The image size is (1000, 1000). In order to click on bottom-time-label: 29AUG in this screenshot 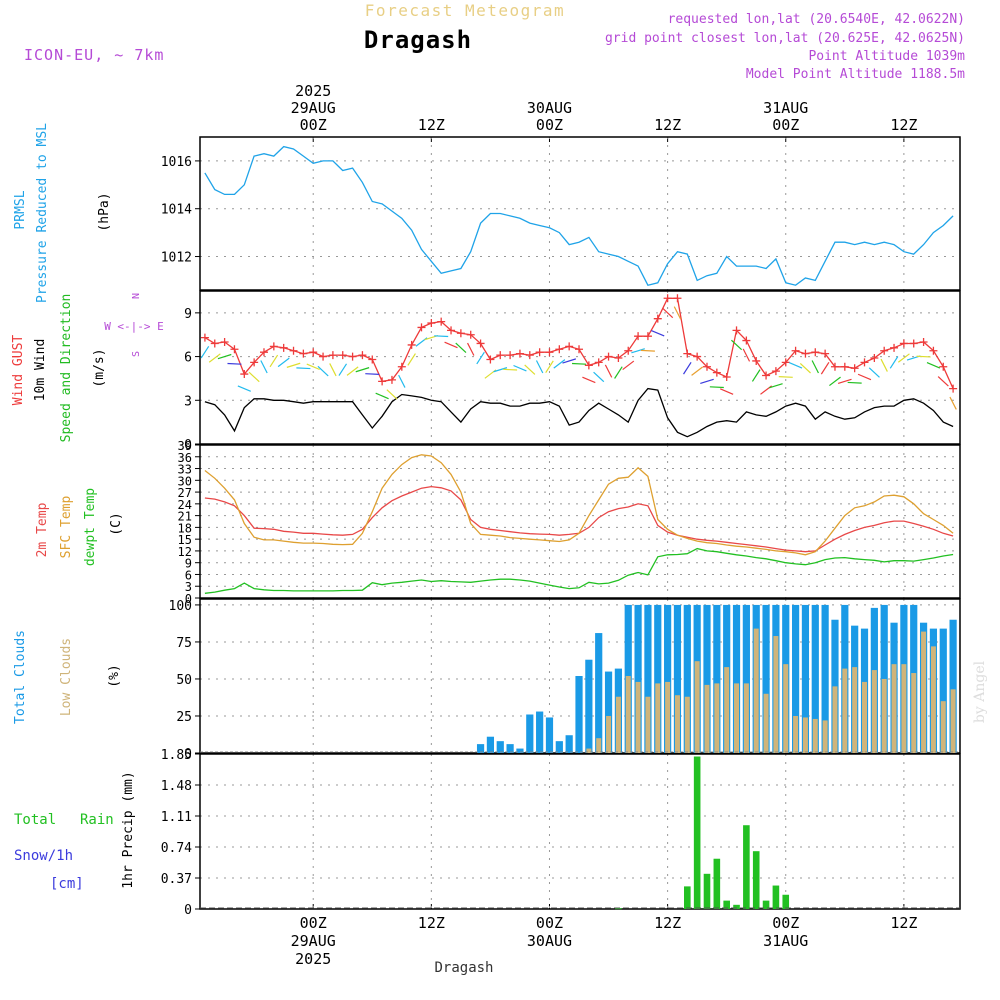, I will do `click(313, 941)`.